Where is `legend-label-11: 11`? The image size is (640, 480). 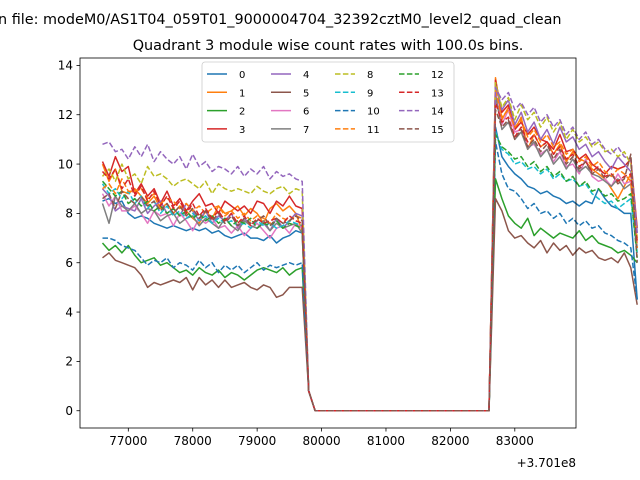 legend-label-11: 11 is located at coordinates (373, 130).